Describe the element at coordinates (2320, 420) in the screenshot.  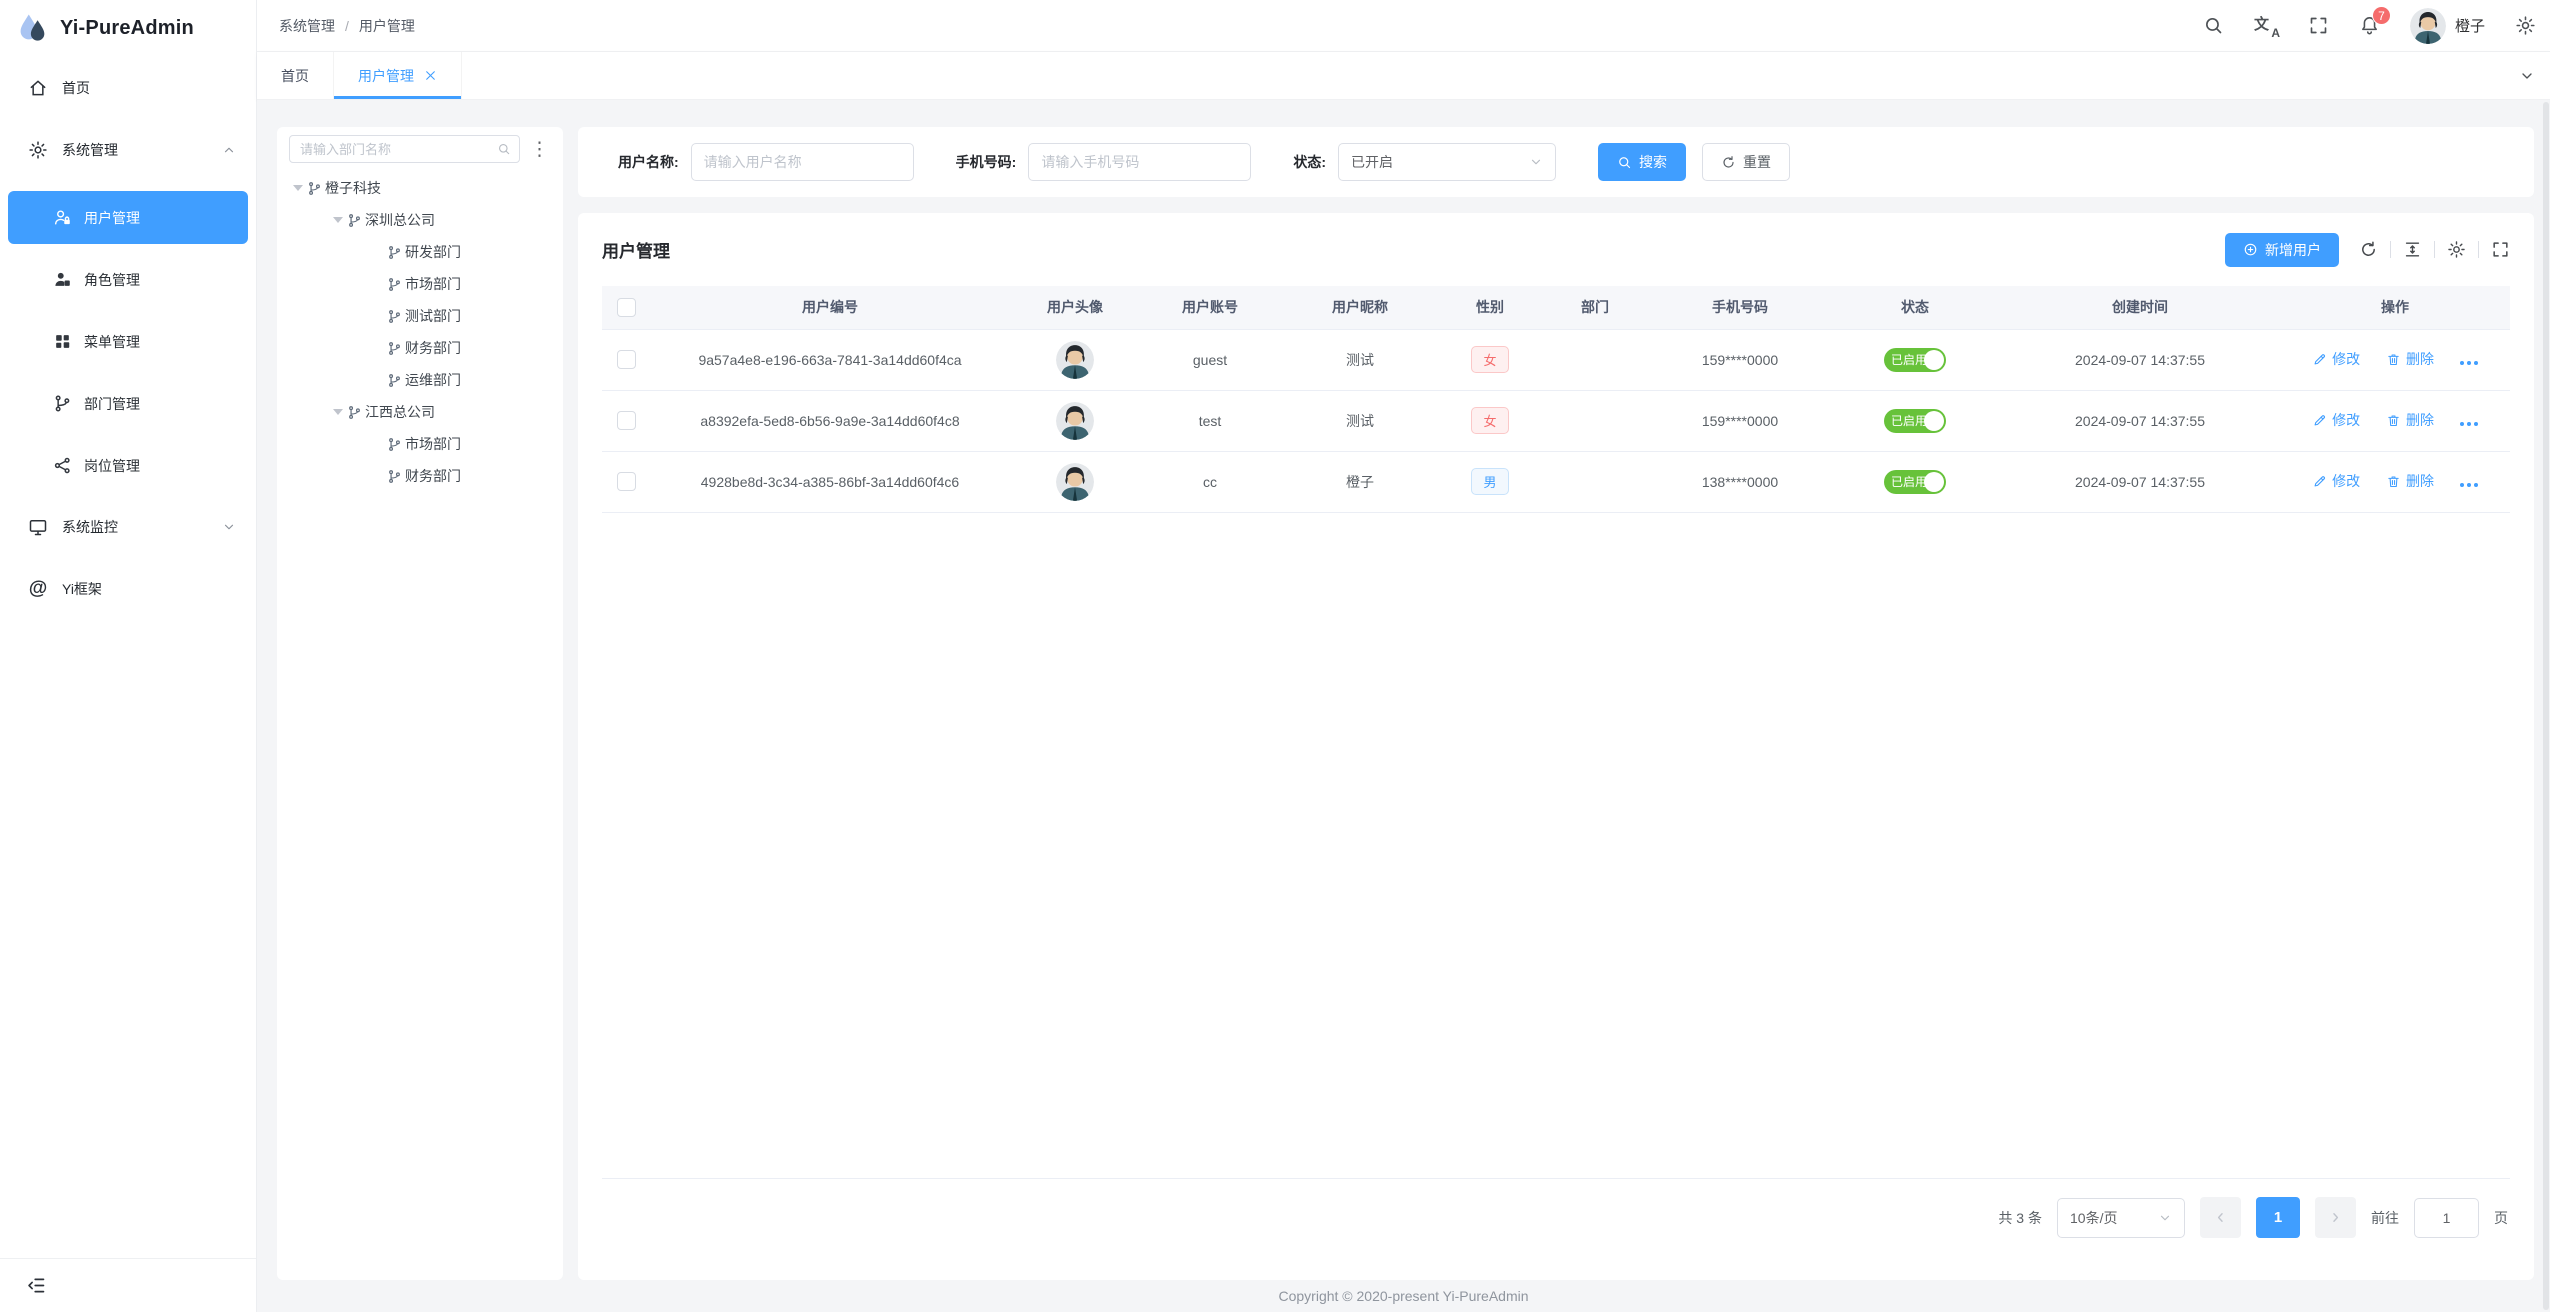
I see `pencil-icon` at that location.